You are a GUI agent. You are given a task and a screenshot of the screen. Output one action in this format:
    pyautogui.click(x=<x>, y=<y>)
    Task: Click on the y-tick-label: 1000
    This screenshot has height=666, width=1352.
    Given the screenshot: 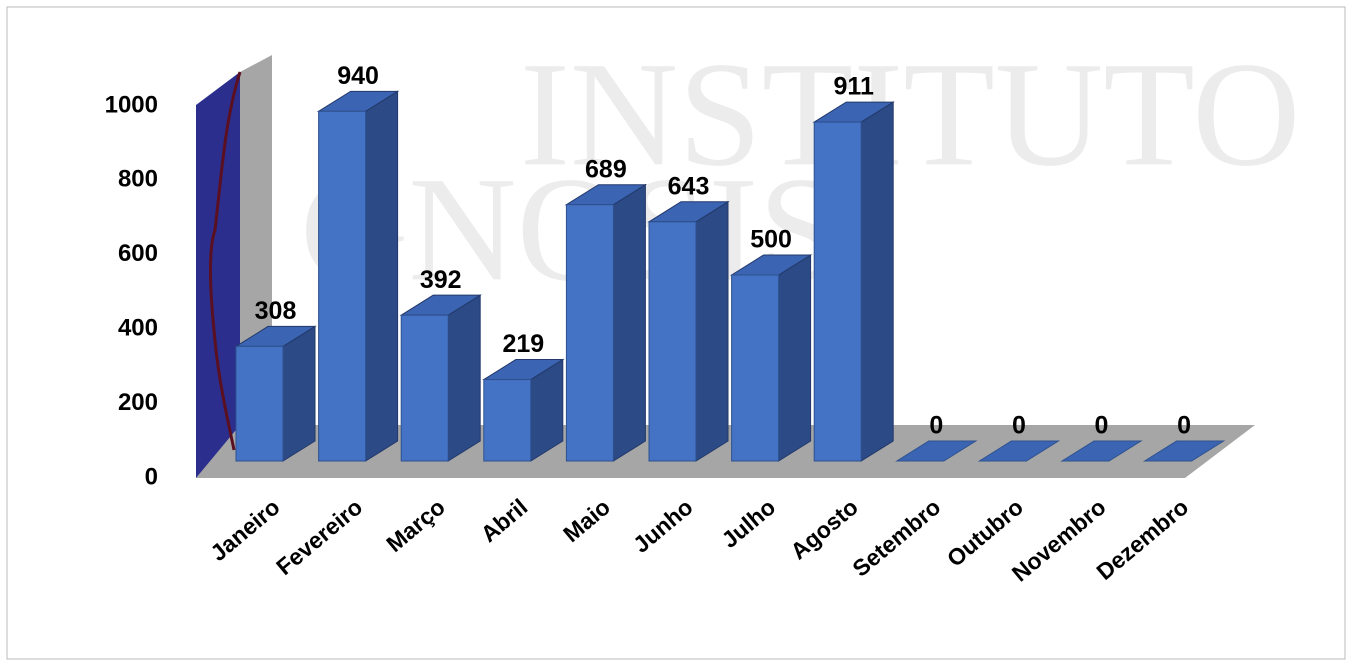 What is the action you would take?
    pyautogui.click(x=131, y=104)
    